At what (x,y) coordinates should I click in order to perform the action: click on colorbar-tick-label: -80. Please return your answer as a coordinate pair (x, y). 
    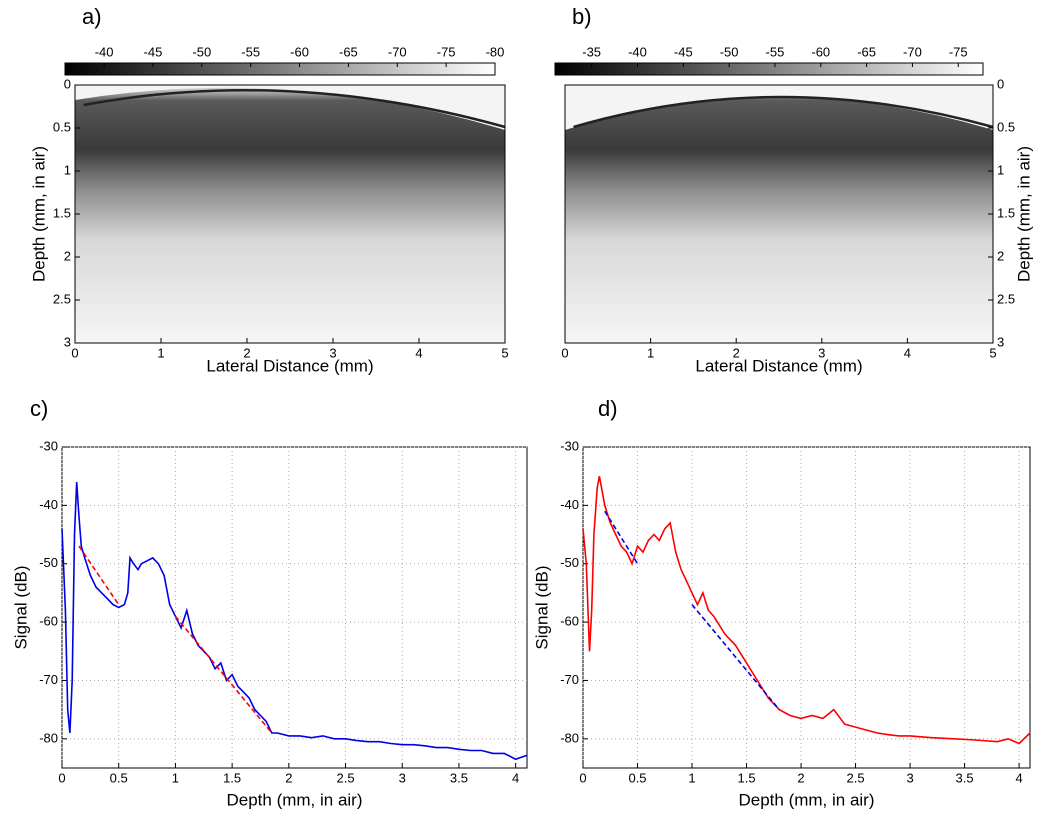
    Looking at the image, I should click on (495, 51).